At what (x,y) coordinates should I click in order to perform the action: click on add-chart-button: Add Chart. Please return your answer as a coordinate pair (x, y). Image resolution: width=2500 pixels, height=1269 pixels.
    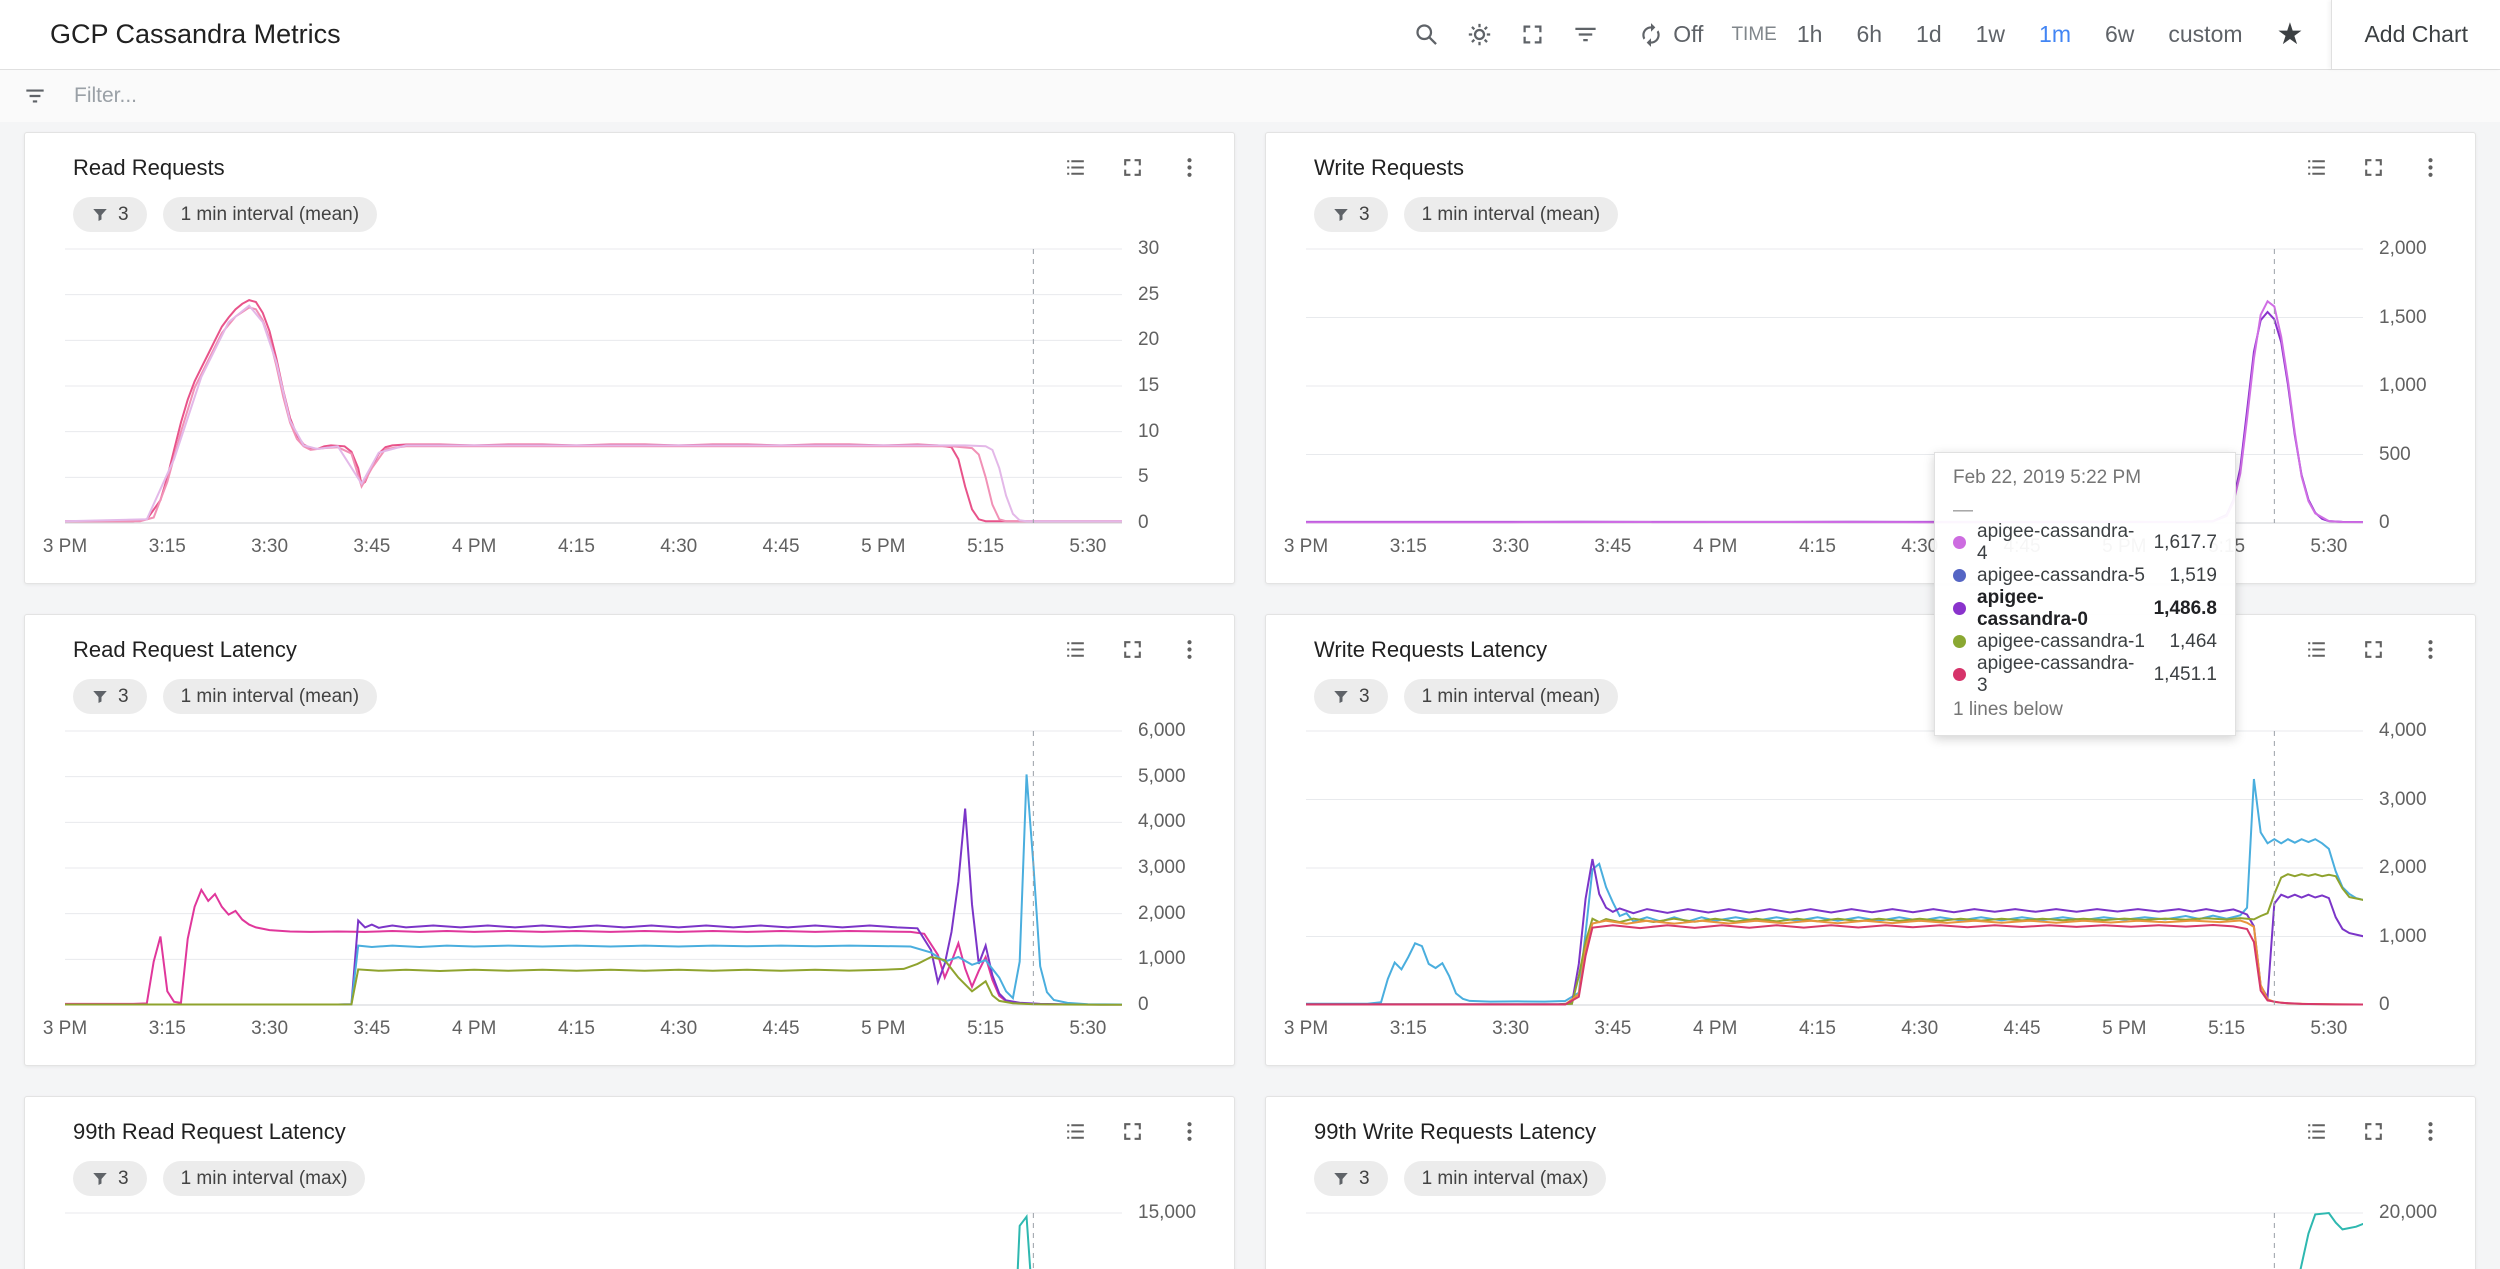
    Looking at the image, I should click on (2415, 34).